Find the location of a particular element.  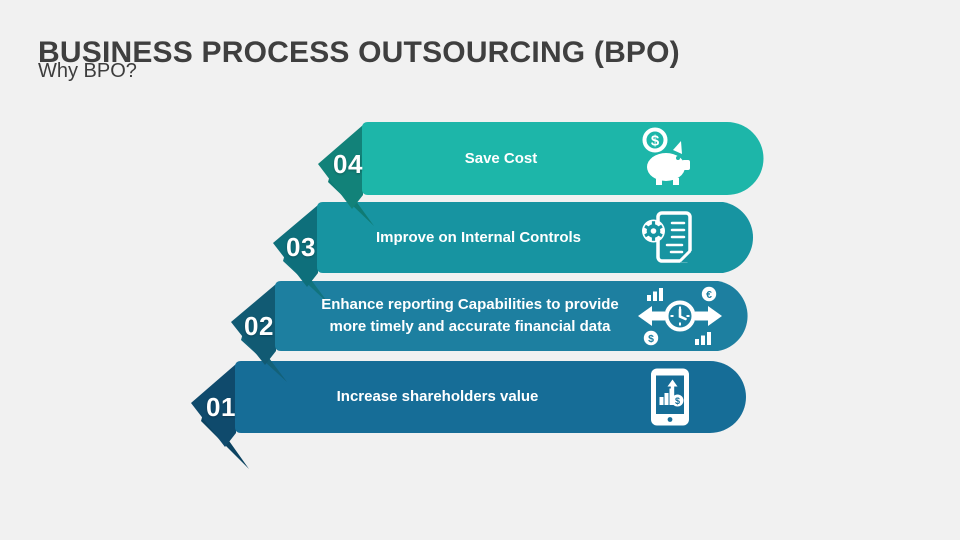

step-number-01: 01 is located at coordinates (221, 407).